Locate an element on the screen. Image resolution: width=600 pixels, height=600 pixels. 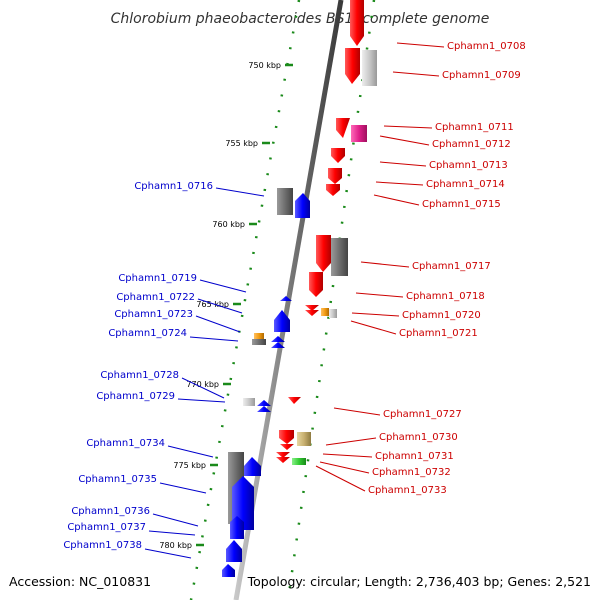
gene-feature-0732a is located at coordinates (283, 455).